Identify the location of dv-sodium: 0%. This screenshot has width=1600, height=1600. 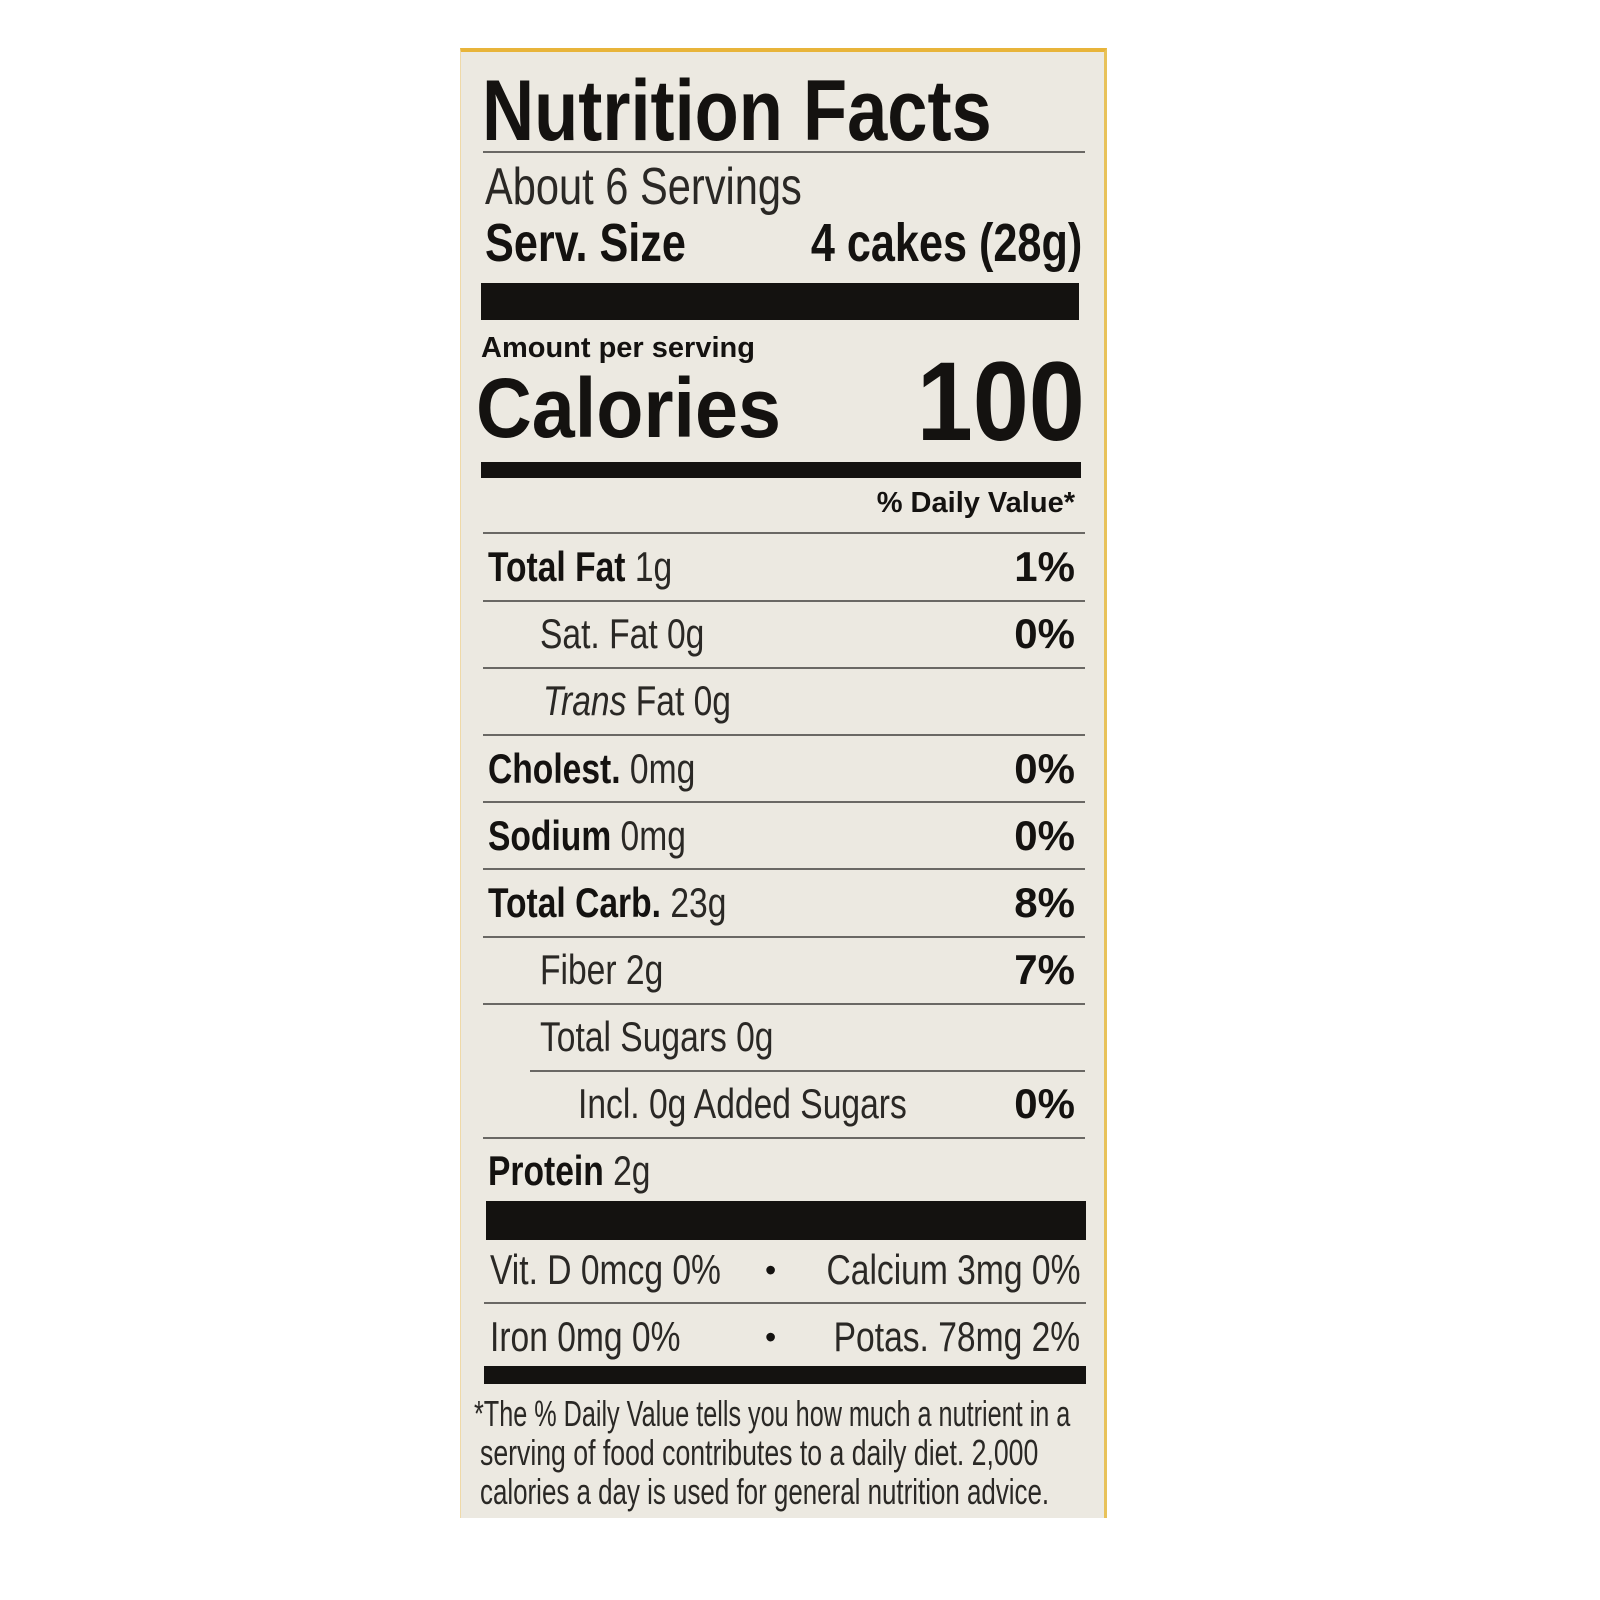
(1044, 835).